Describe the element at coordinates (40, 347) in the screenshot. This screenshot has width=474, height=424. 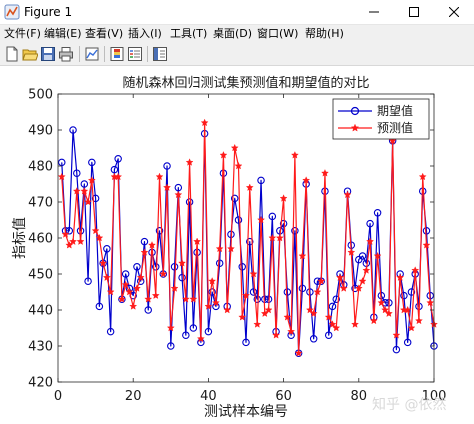
I see `y-tick-label: 430` at that location.